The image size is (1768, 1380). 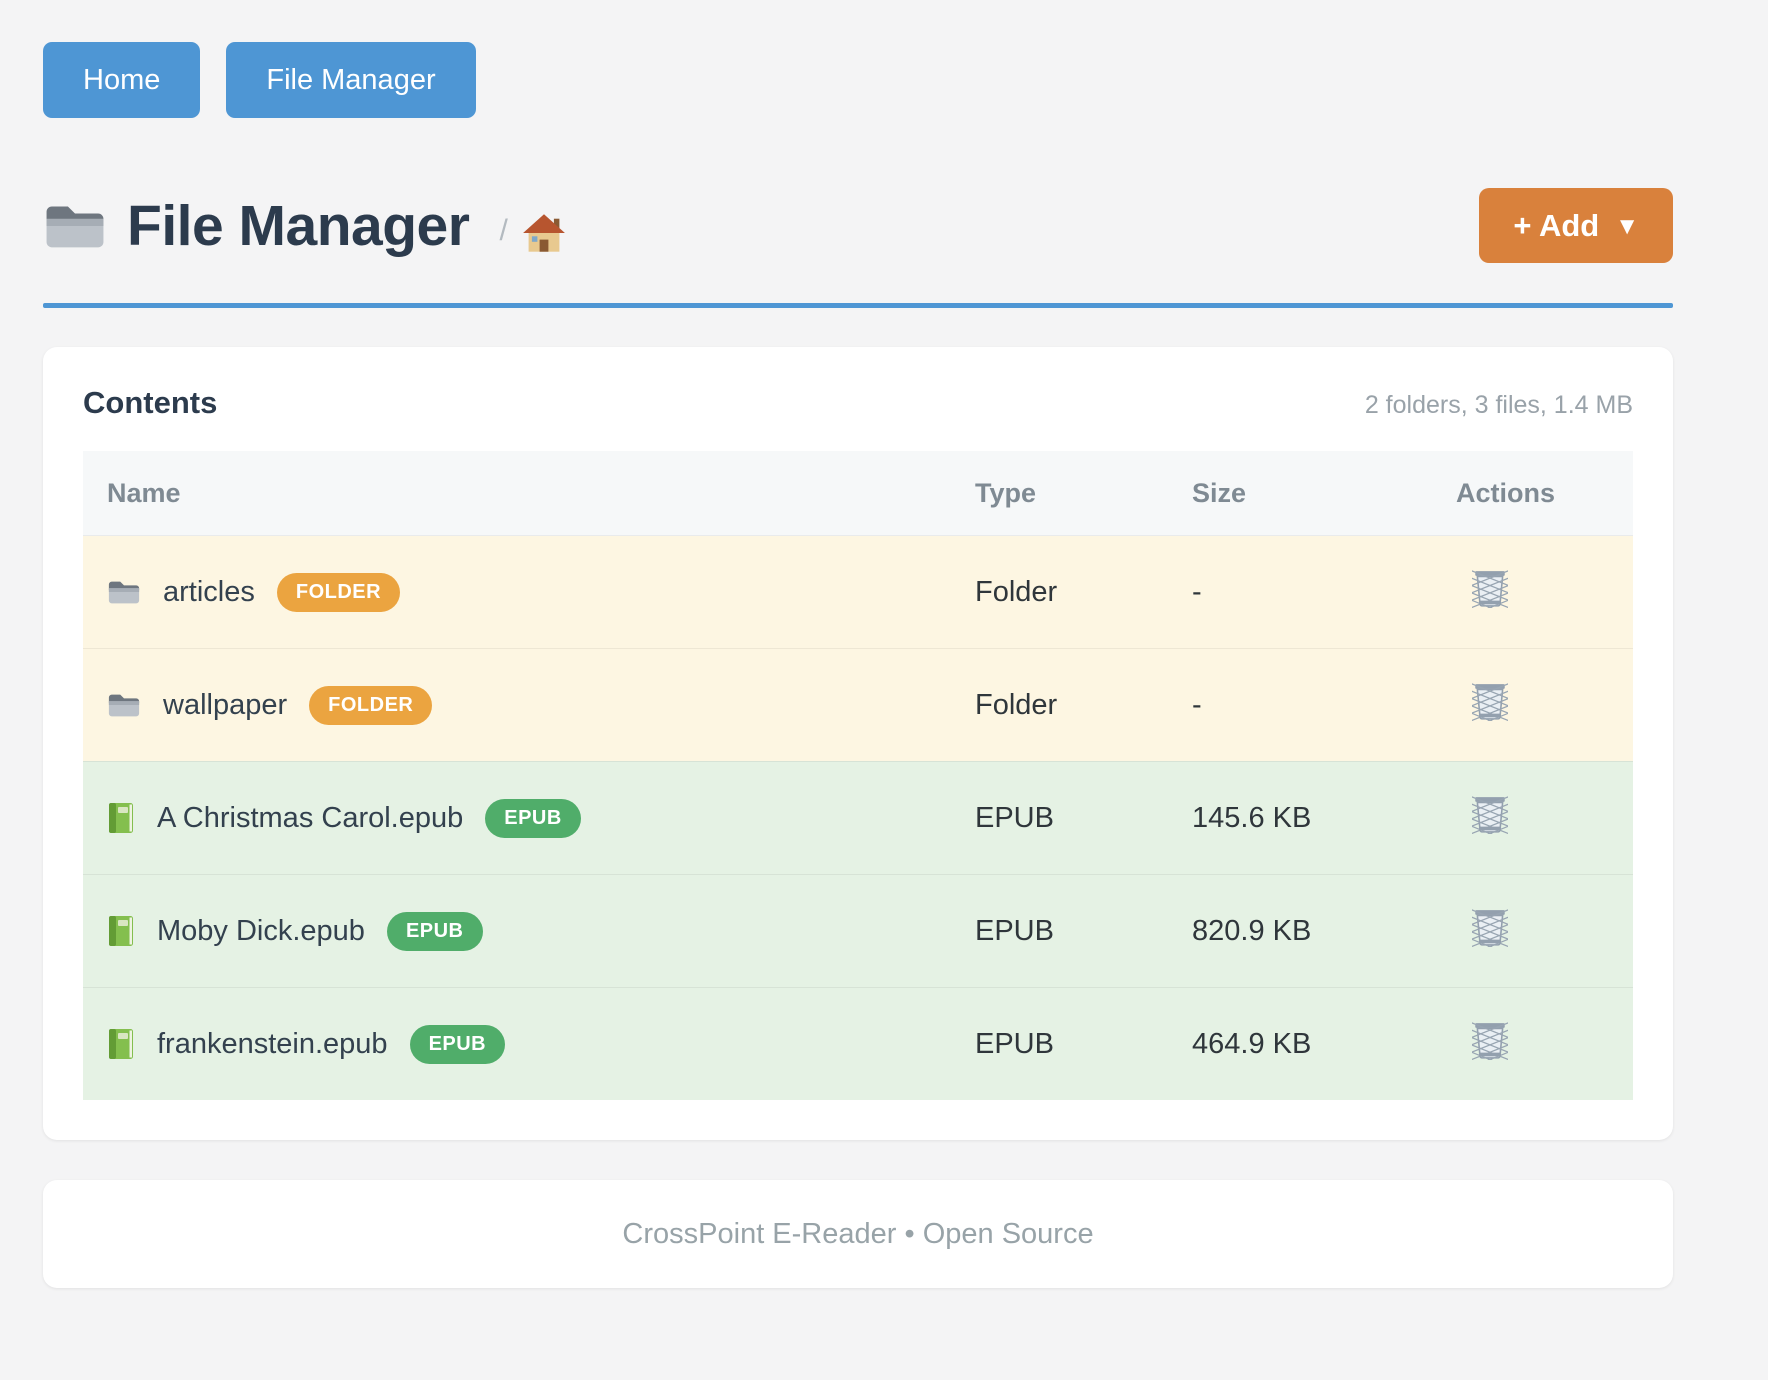 What do you see at coordinates (858, 493) in the screenshot?
I see `table-header-row: Name Type Size Actions` at bounding box center [858, 493].